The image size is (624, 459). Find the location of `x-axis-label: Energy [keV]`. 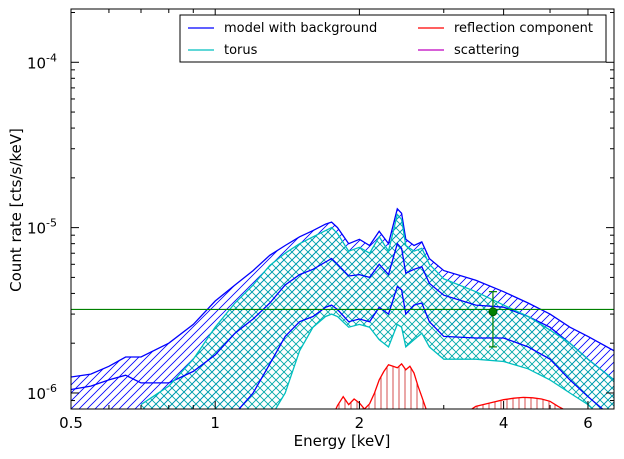

x-axis-label: Energy [keV] is located at coordinates (342, 441).